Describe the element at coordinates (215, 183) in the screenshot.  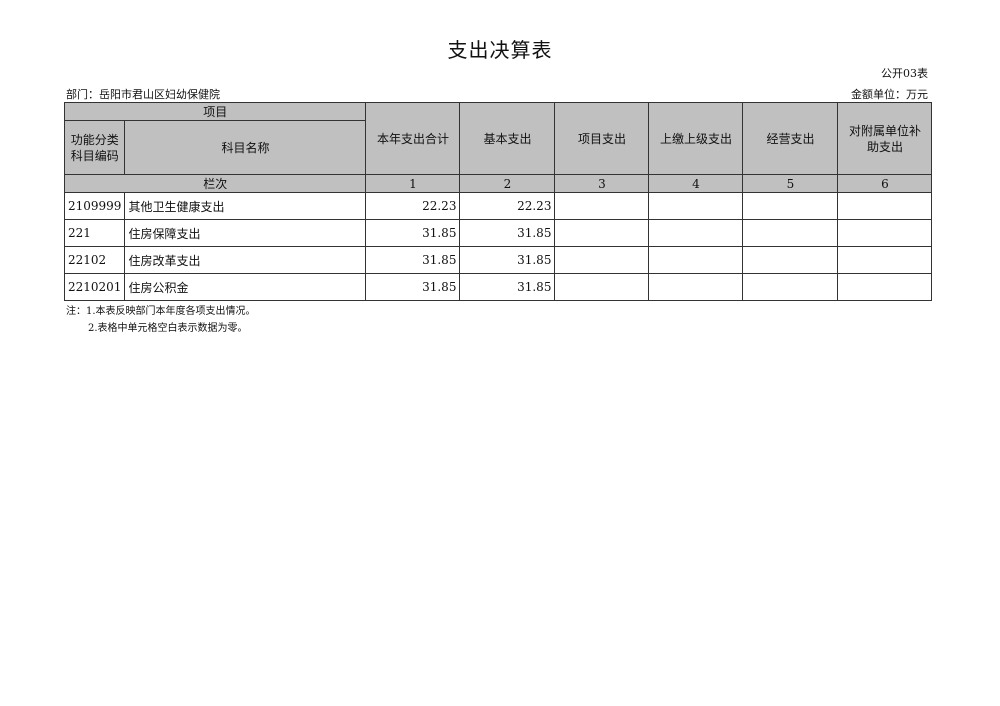
I see `row-index-label: 栏次` at that location.